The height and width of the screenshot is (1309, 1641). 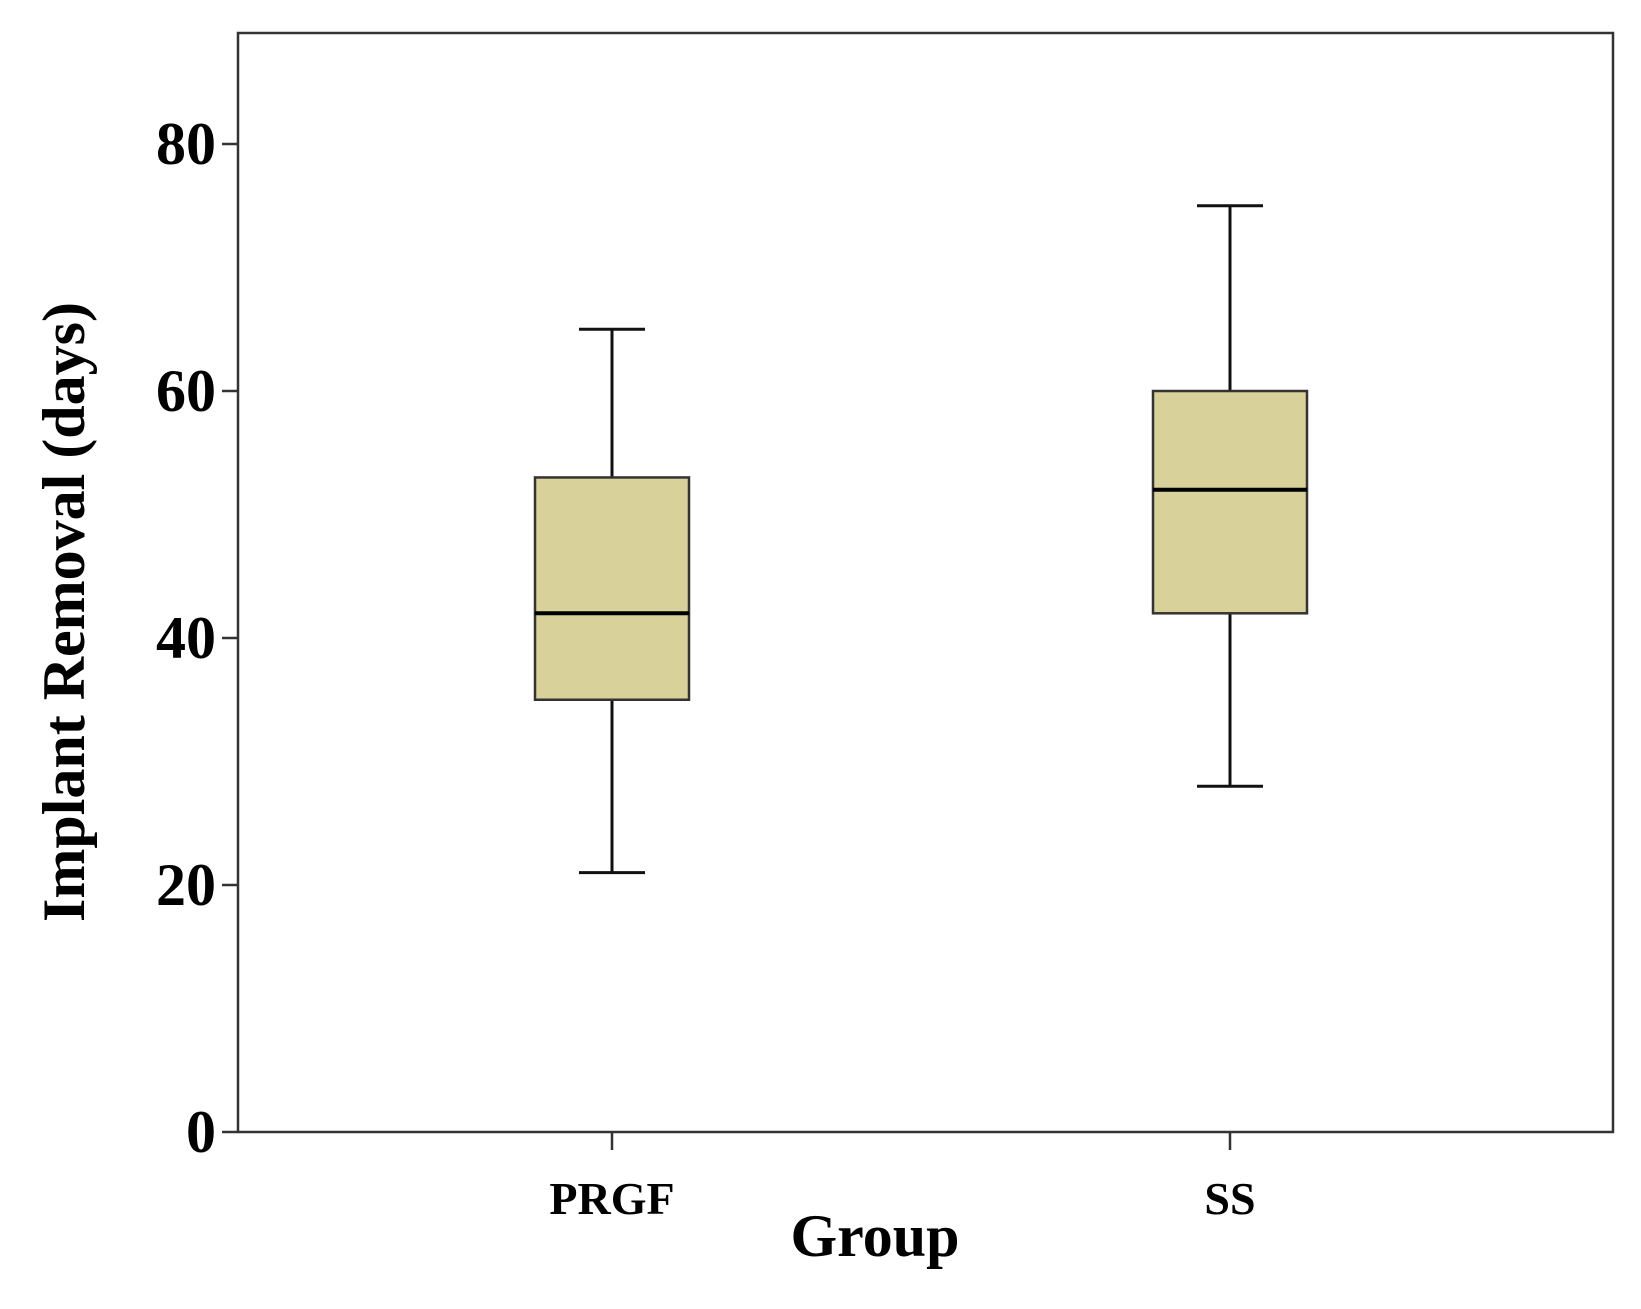 What do you see at coordinates (186, 885) in the screenshot?
I see `y-tick-label: 20` at bounding box center [186, 885].